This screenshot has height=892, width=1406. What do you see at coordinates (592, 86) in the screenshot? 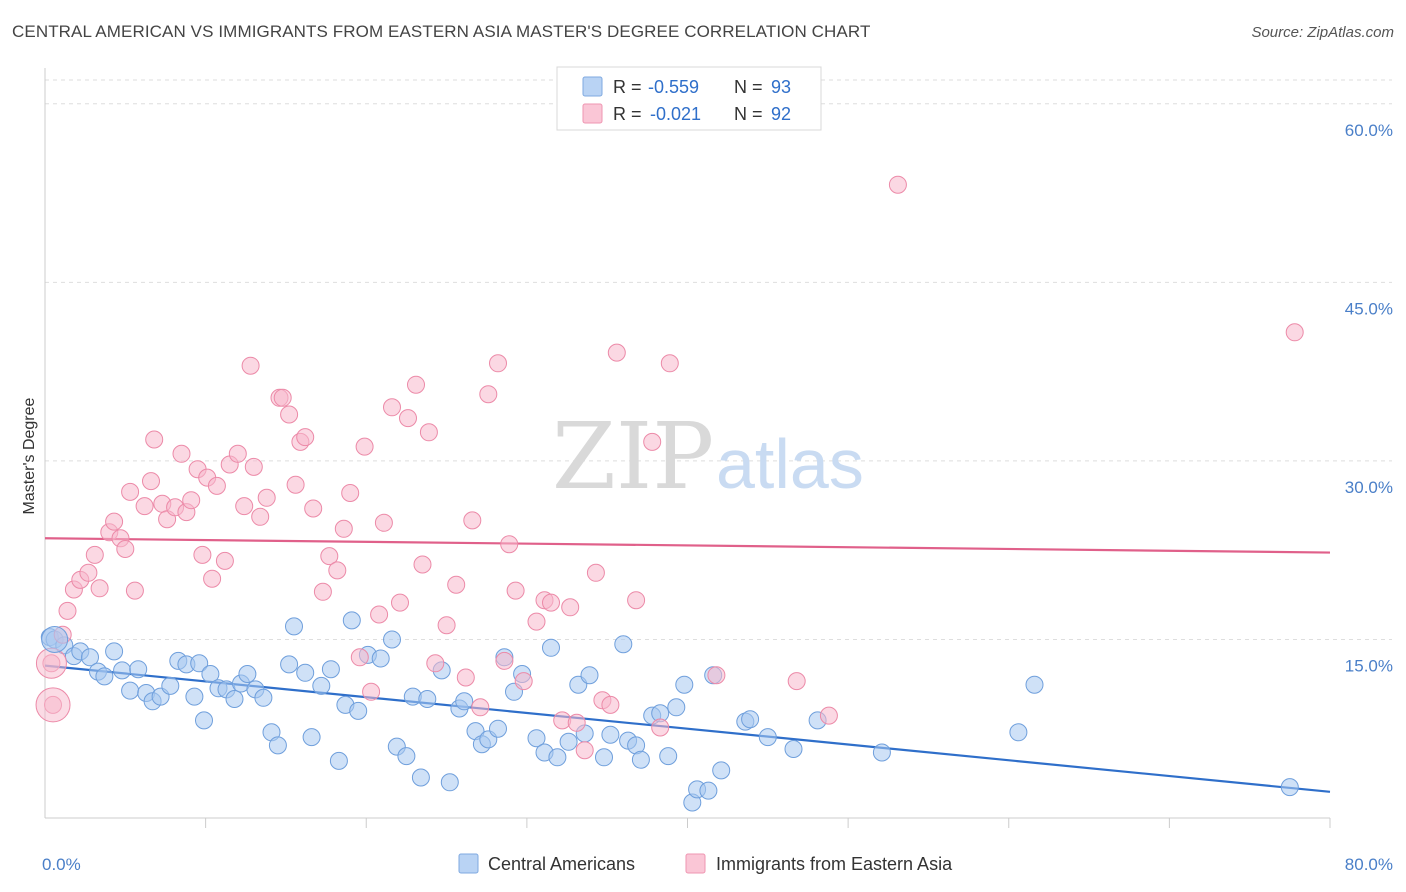
I see `legend-swatch-blue` at bounding box center [592, 86].